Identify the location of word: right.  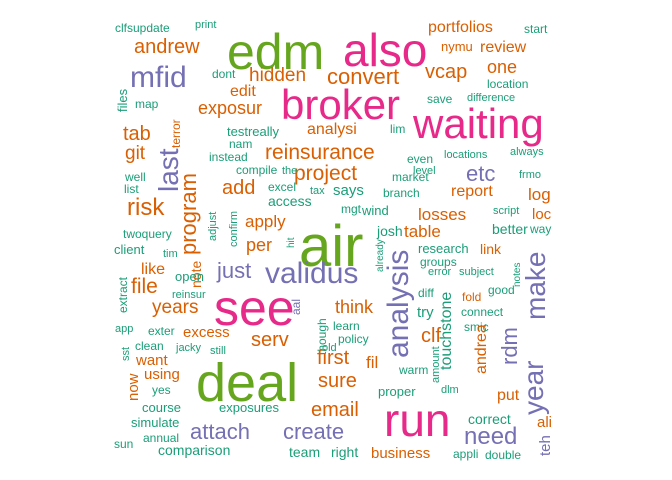
(345, 452).